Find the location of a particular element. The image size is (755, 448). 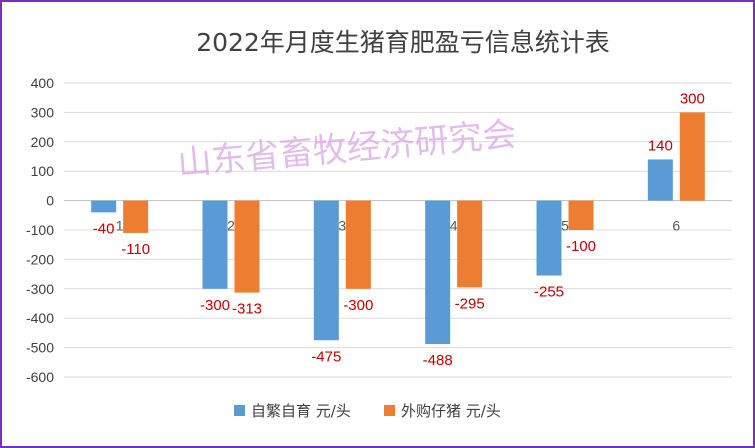

y-tick-label: -600 is located at coordinates (40, 377).